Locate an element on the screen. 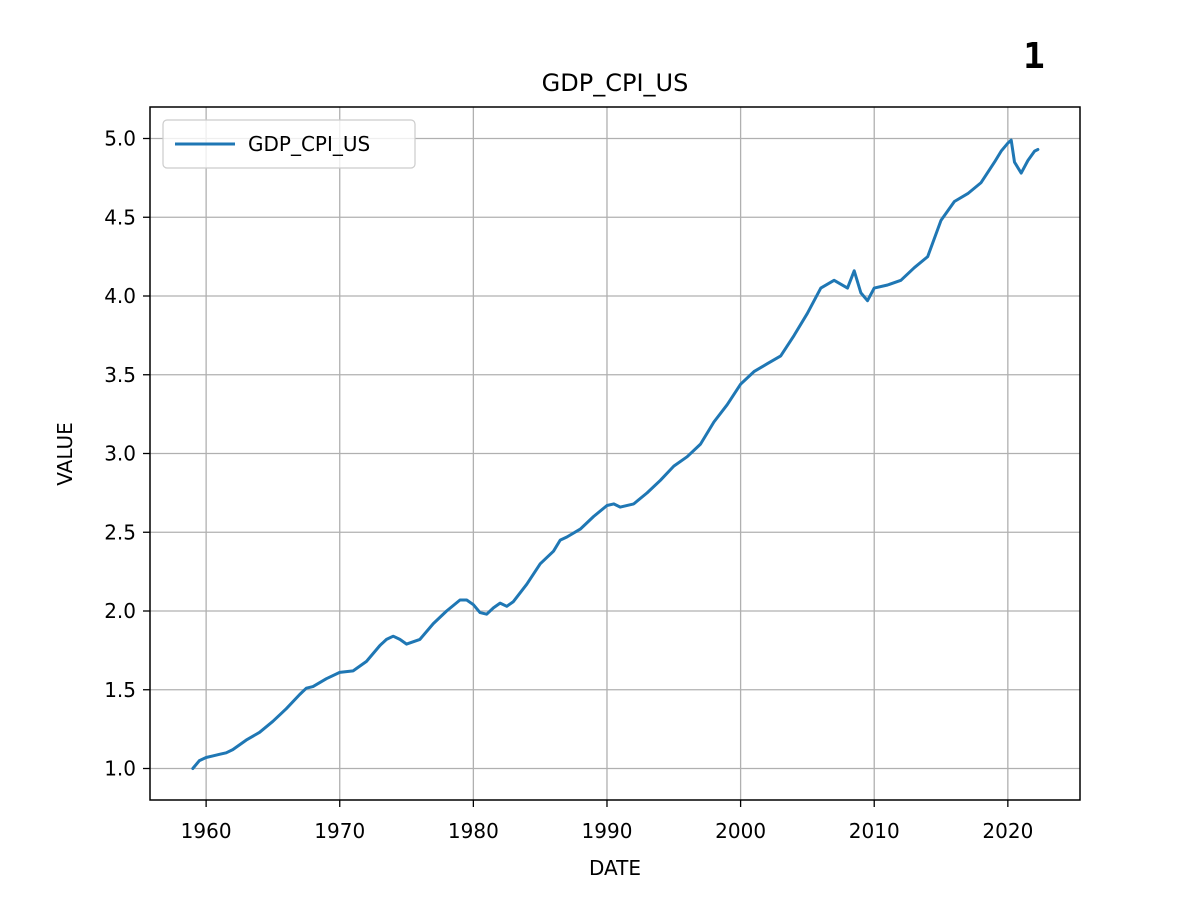  x-axis-title: DATE is located at coordinates (615, 868).